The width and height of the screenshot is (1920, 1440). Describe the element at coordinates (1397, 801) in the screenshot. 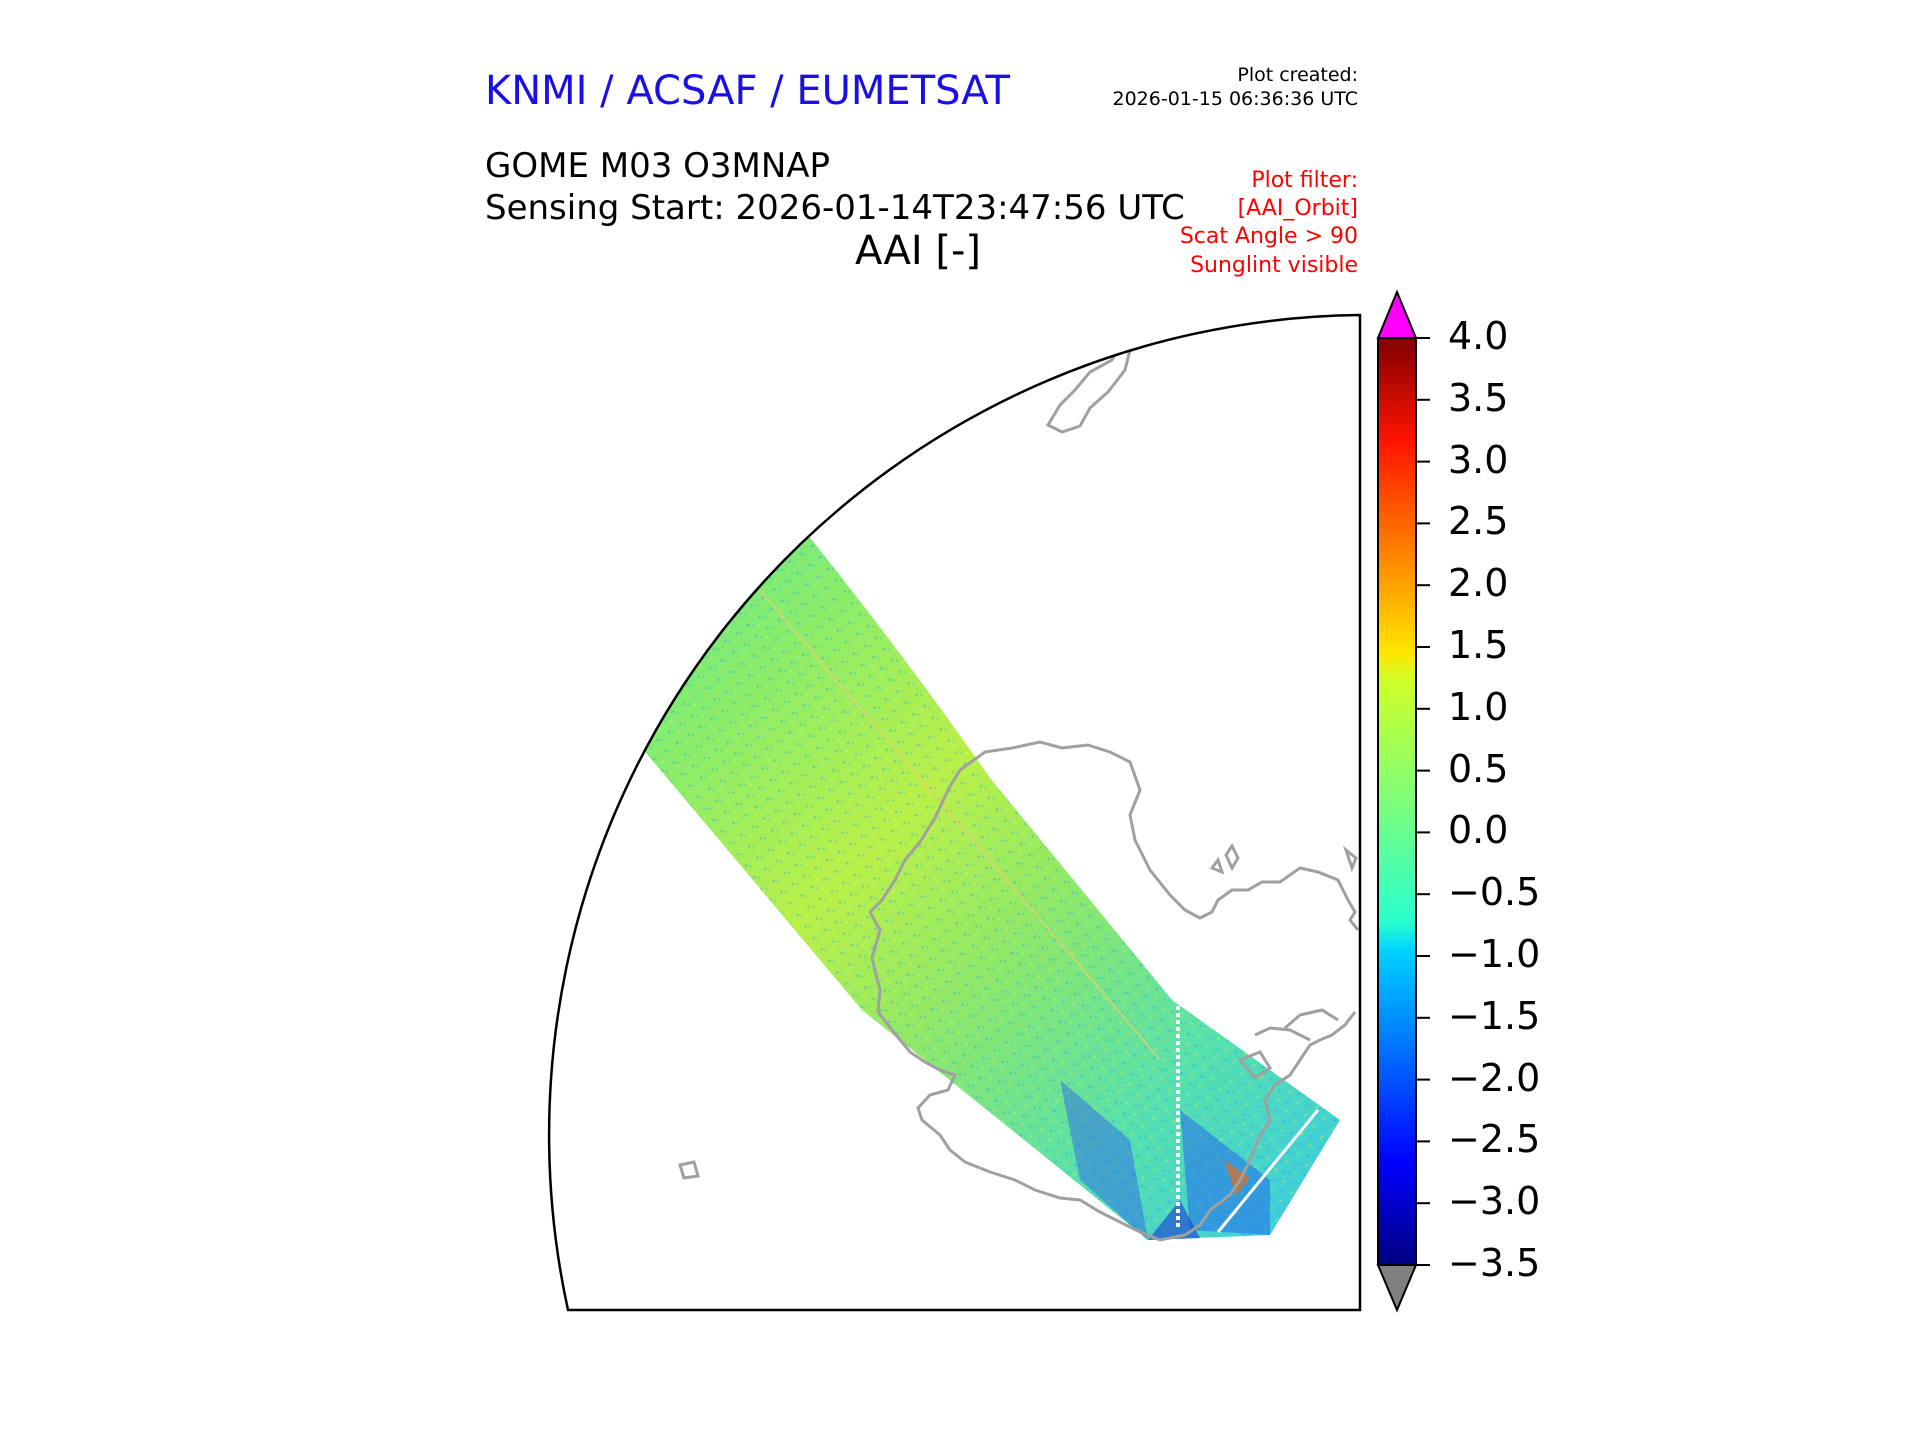

I see `colorbar-gradient` at that location.